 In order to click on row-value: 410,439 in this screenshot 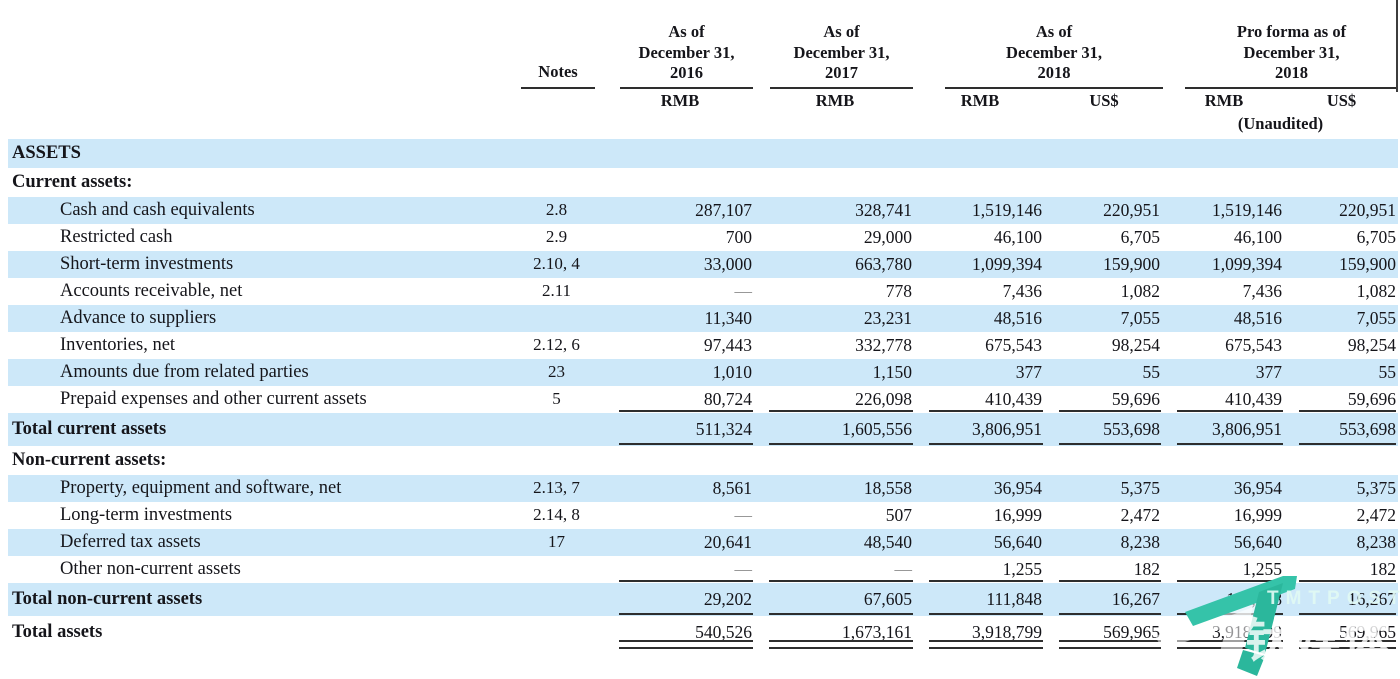, I will do `click(1224, 399)`.